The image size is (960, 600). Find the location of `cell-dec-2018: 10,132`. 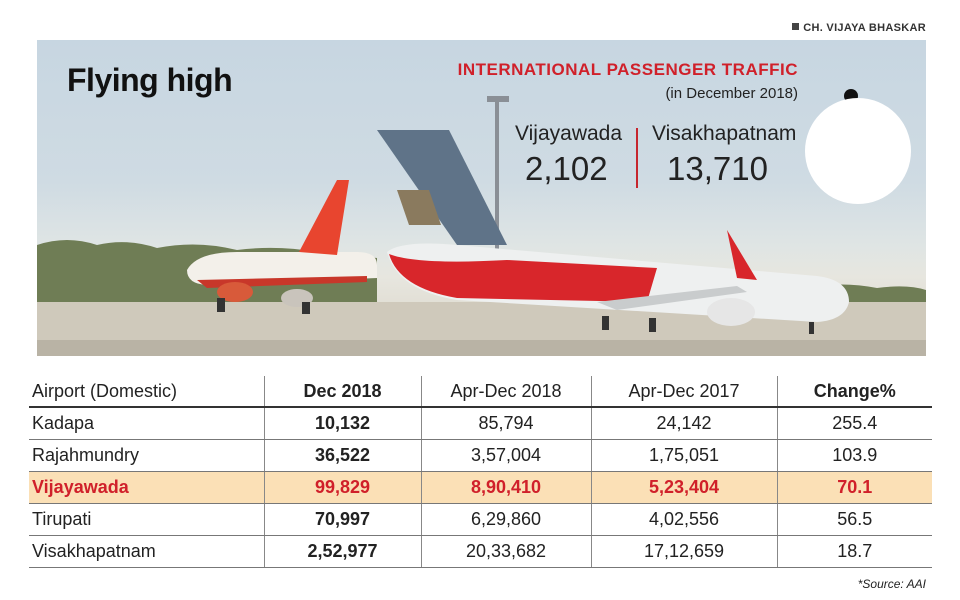

cell-dec-2018: 10,132 is located at coordinates (342, 423).